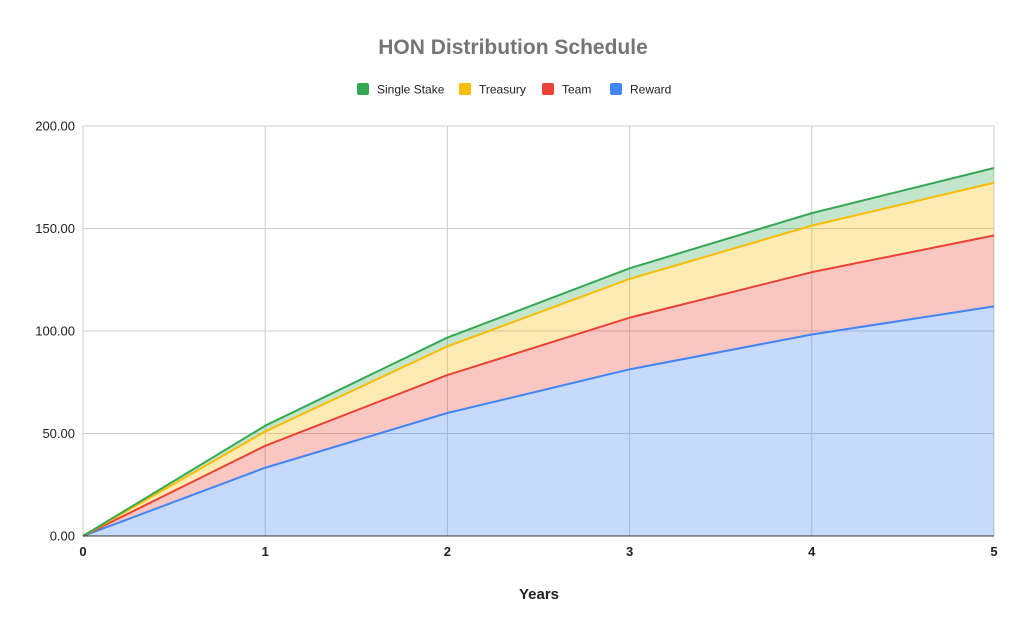 The width and height of the screenshot is (1026, 635). I want to click on legend-swatch-reward, so click(616, 89).